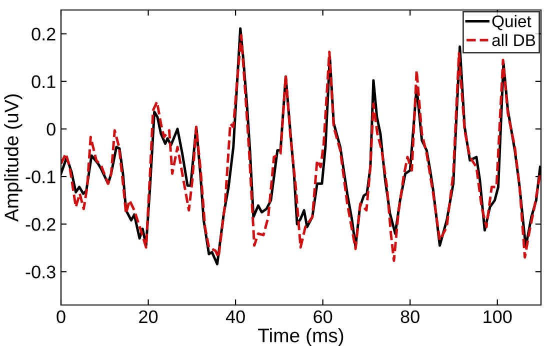  Describe the element at coordinates (235, 317) in the screenshot. I see `x-tick-label: 40` at that location.